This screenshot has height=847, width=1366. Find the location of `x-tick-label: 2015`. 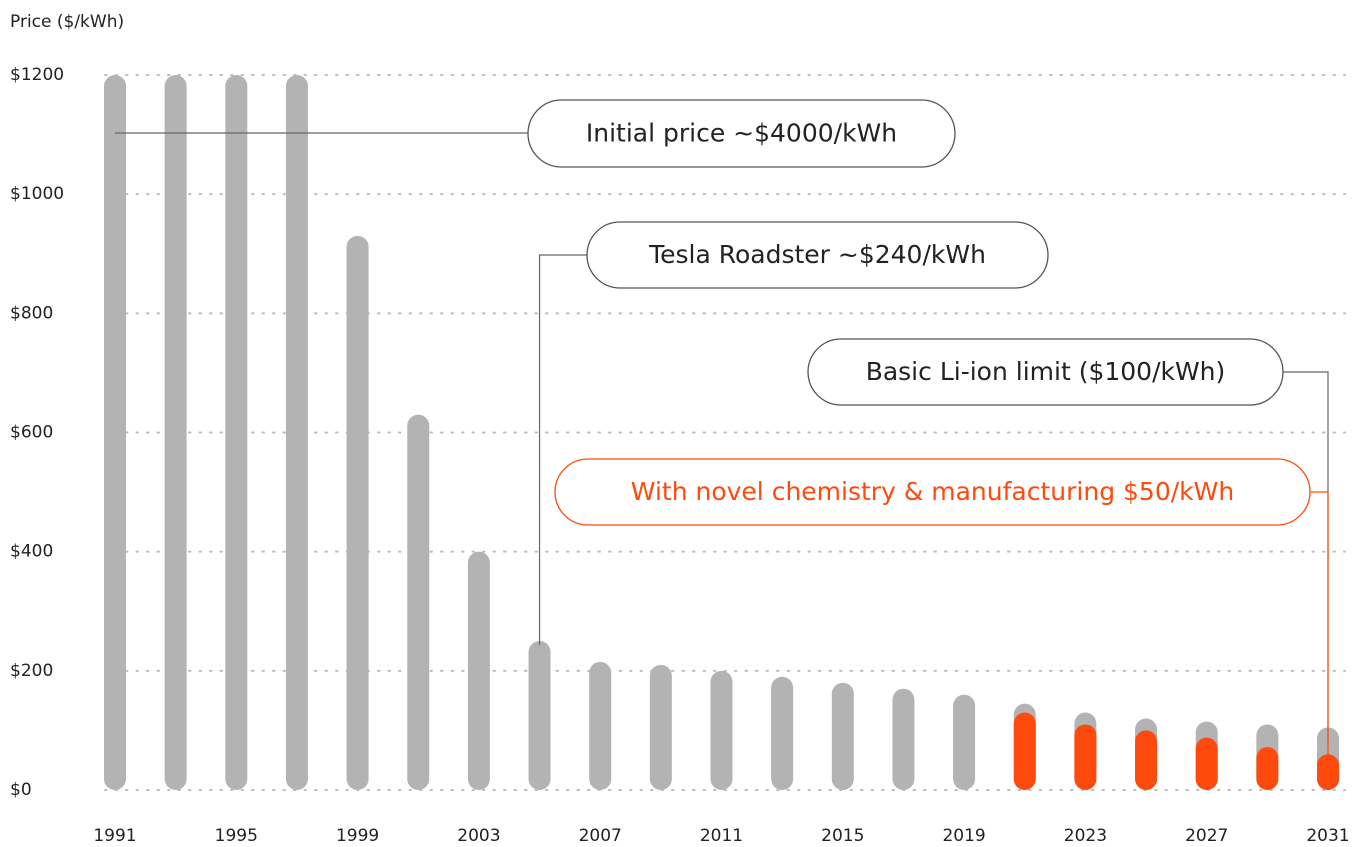

x-tick-label: 2015 is located at coordinates (842, 836).